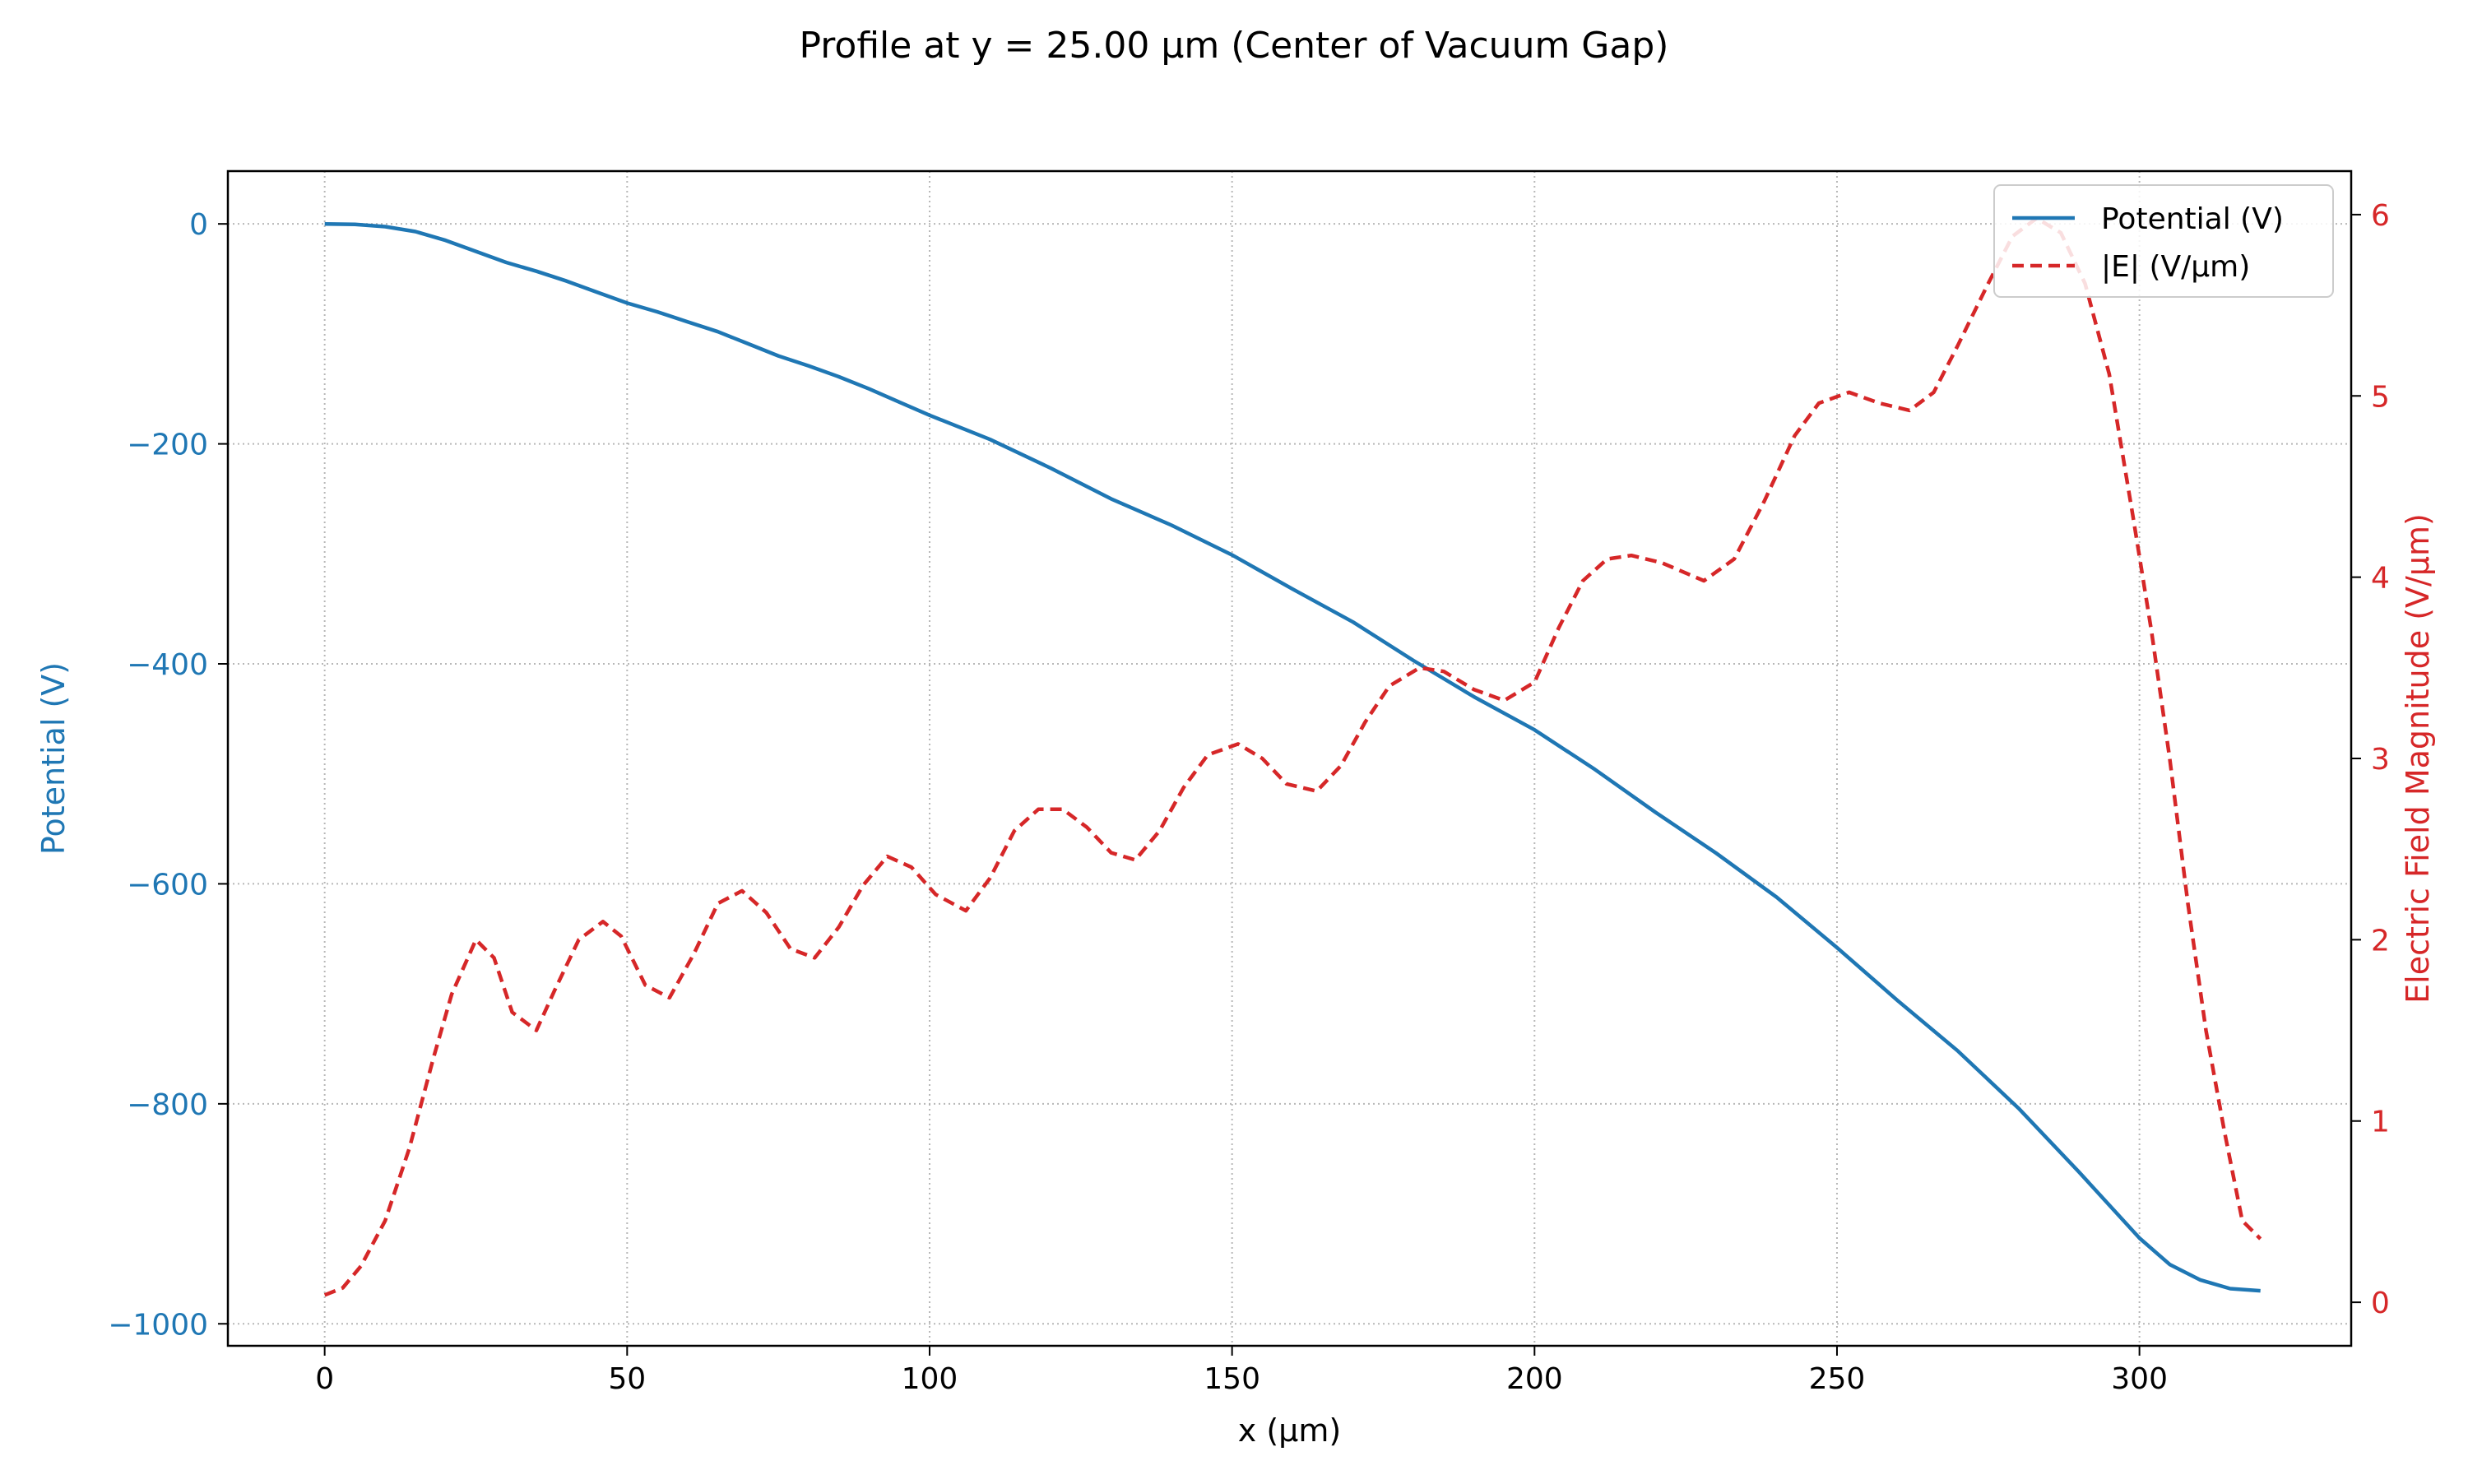  I want to click on y-left-tick-label: −200, so click(167, 445).